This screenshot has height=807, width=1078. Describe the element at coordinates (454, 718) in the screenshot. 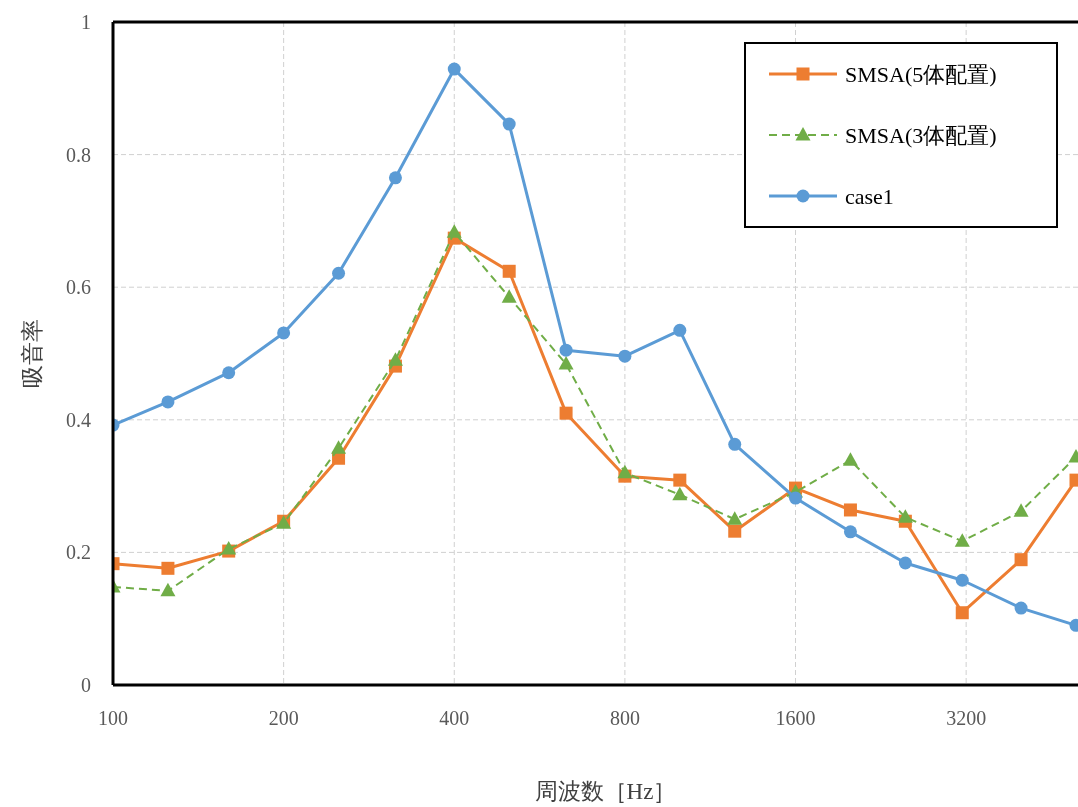

I see `x-tick-label: 400` at that location.